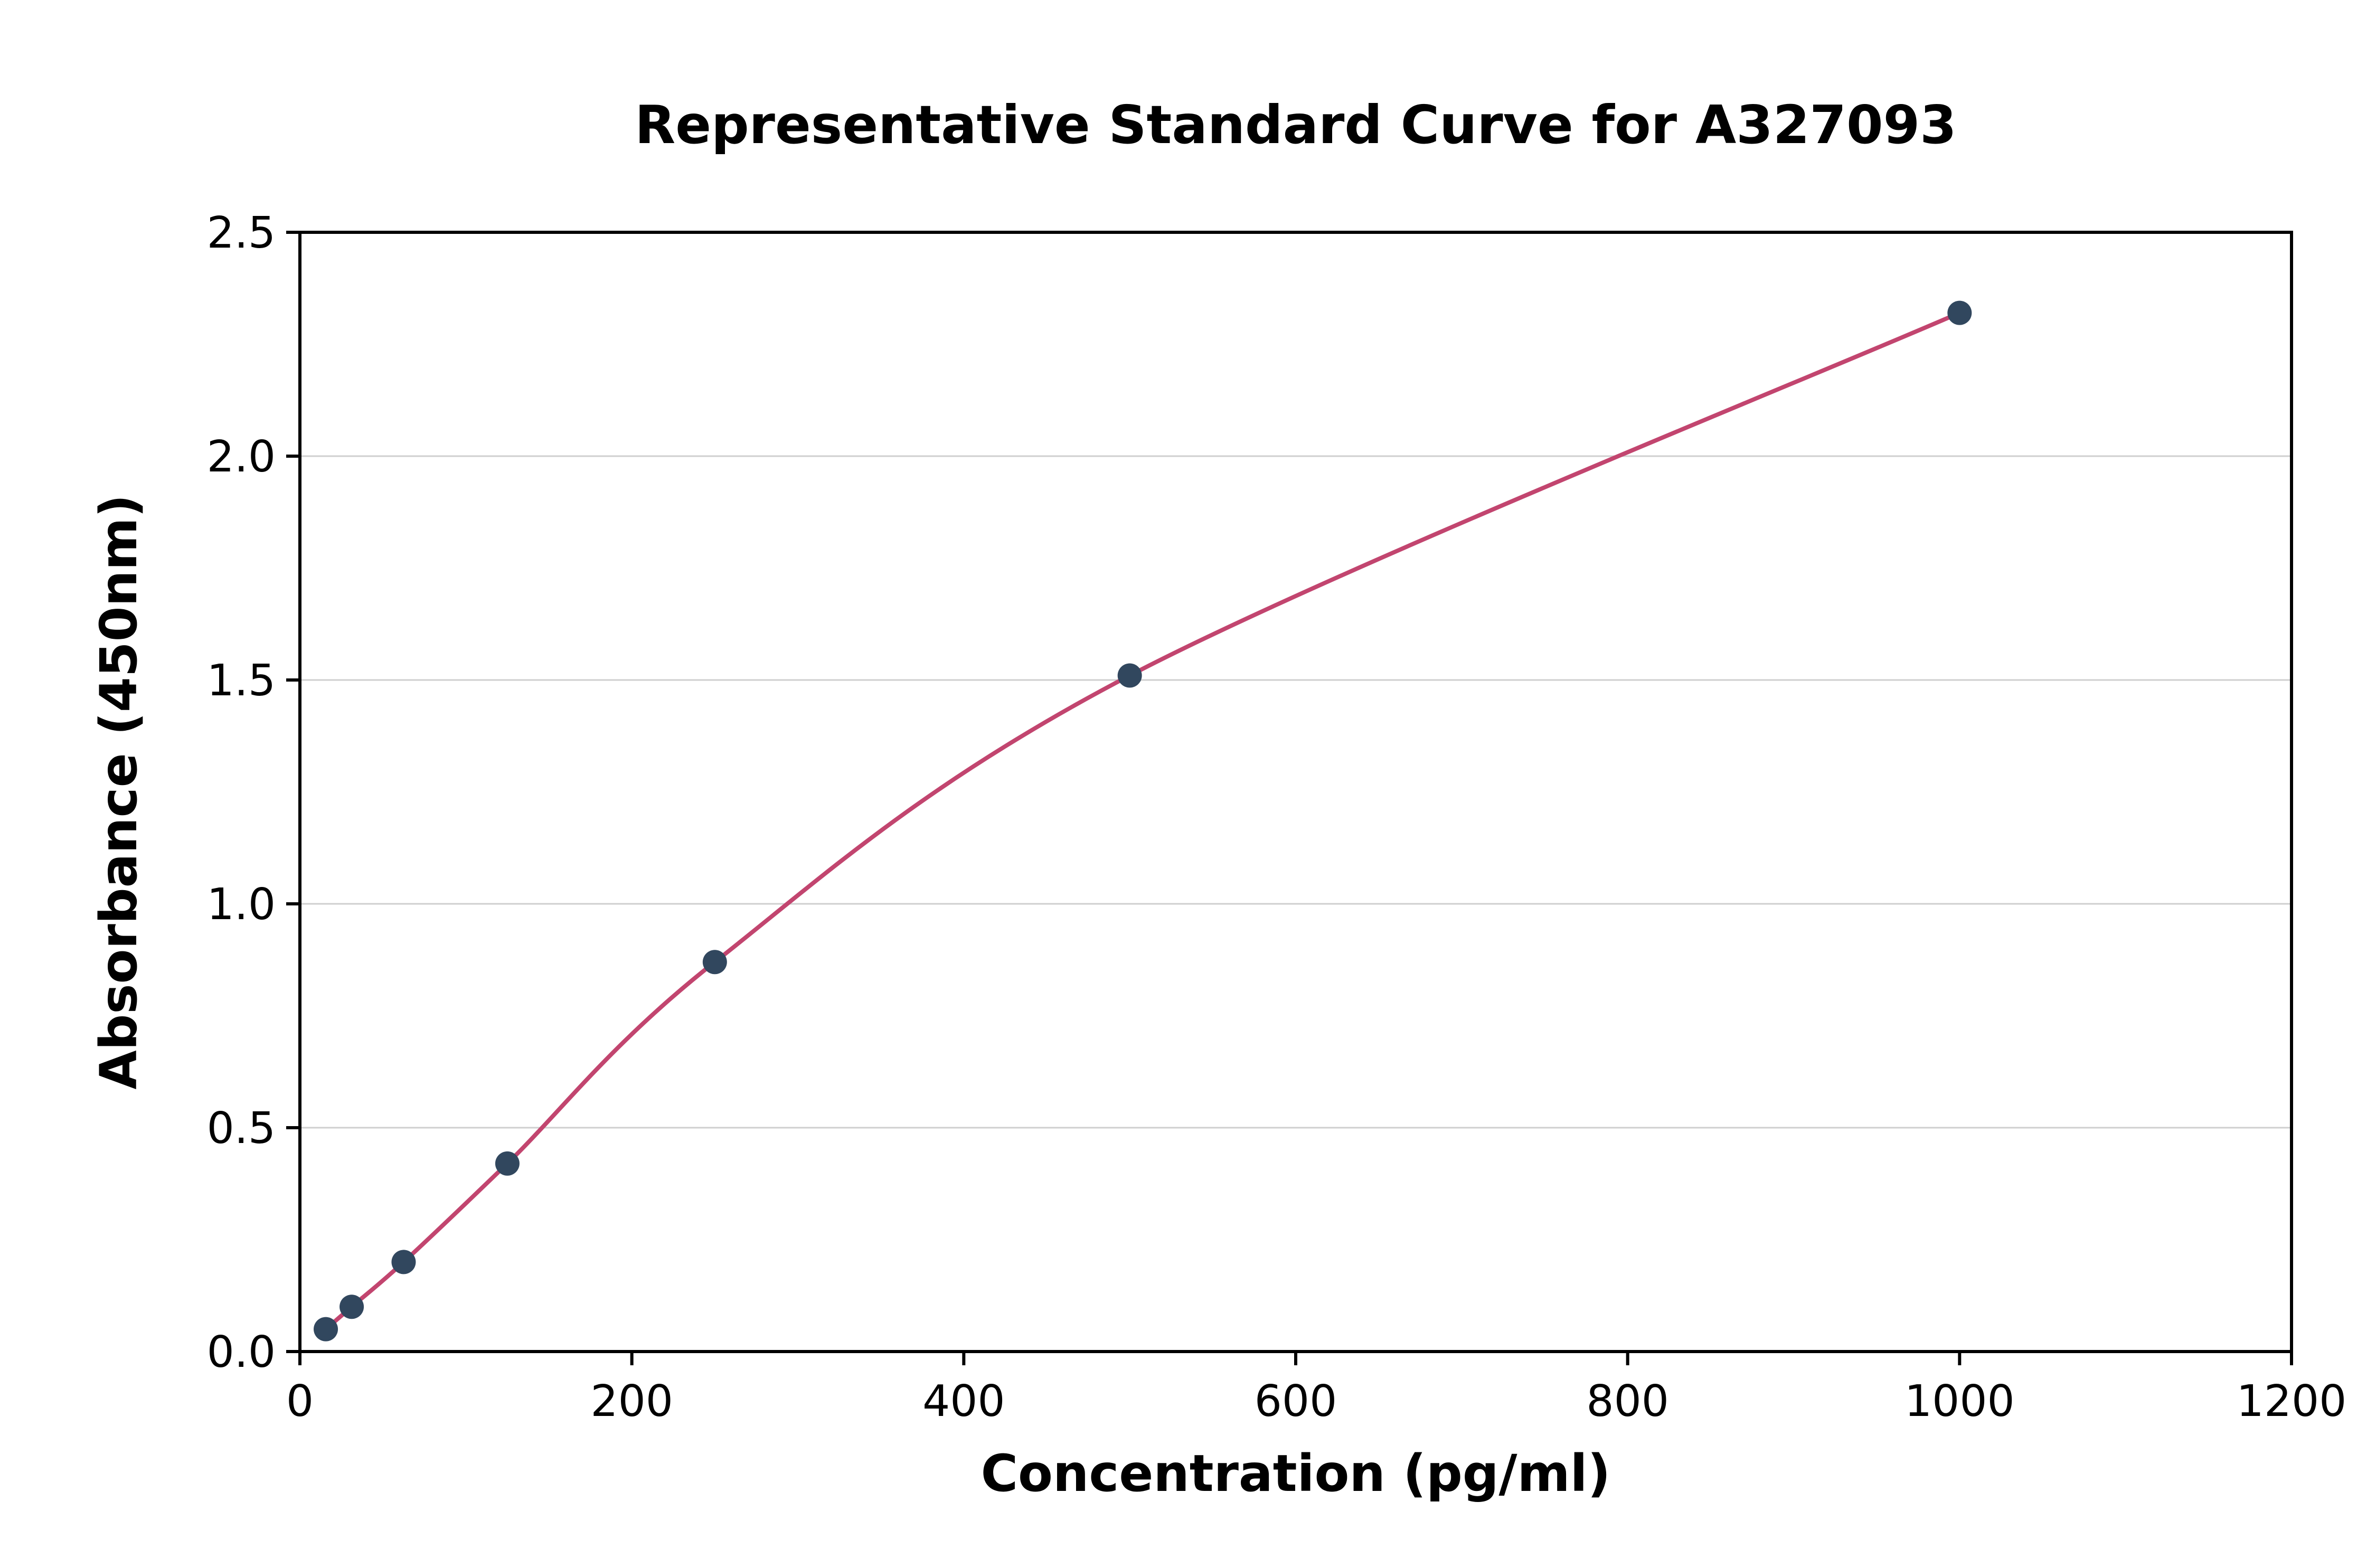 This screenshot has height=1568, width=2376. What do you see at coordinates (242, 233) in the screenshot?
I see `y-tick-label: 2.5` at bounding box center [242, 233].